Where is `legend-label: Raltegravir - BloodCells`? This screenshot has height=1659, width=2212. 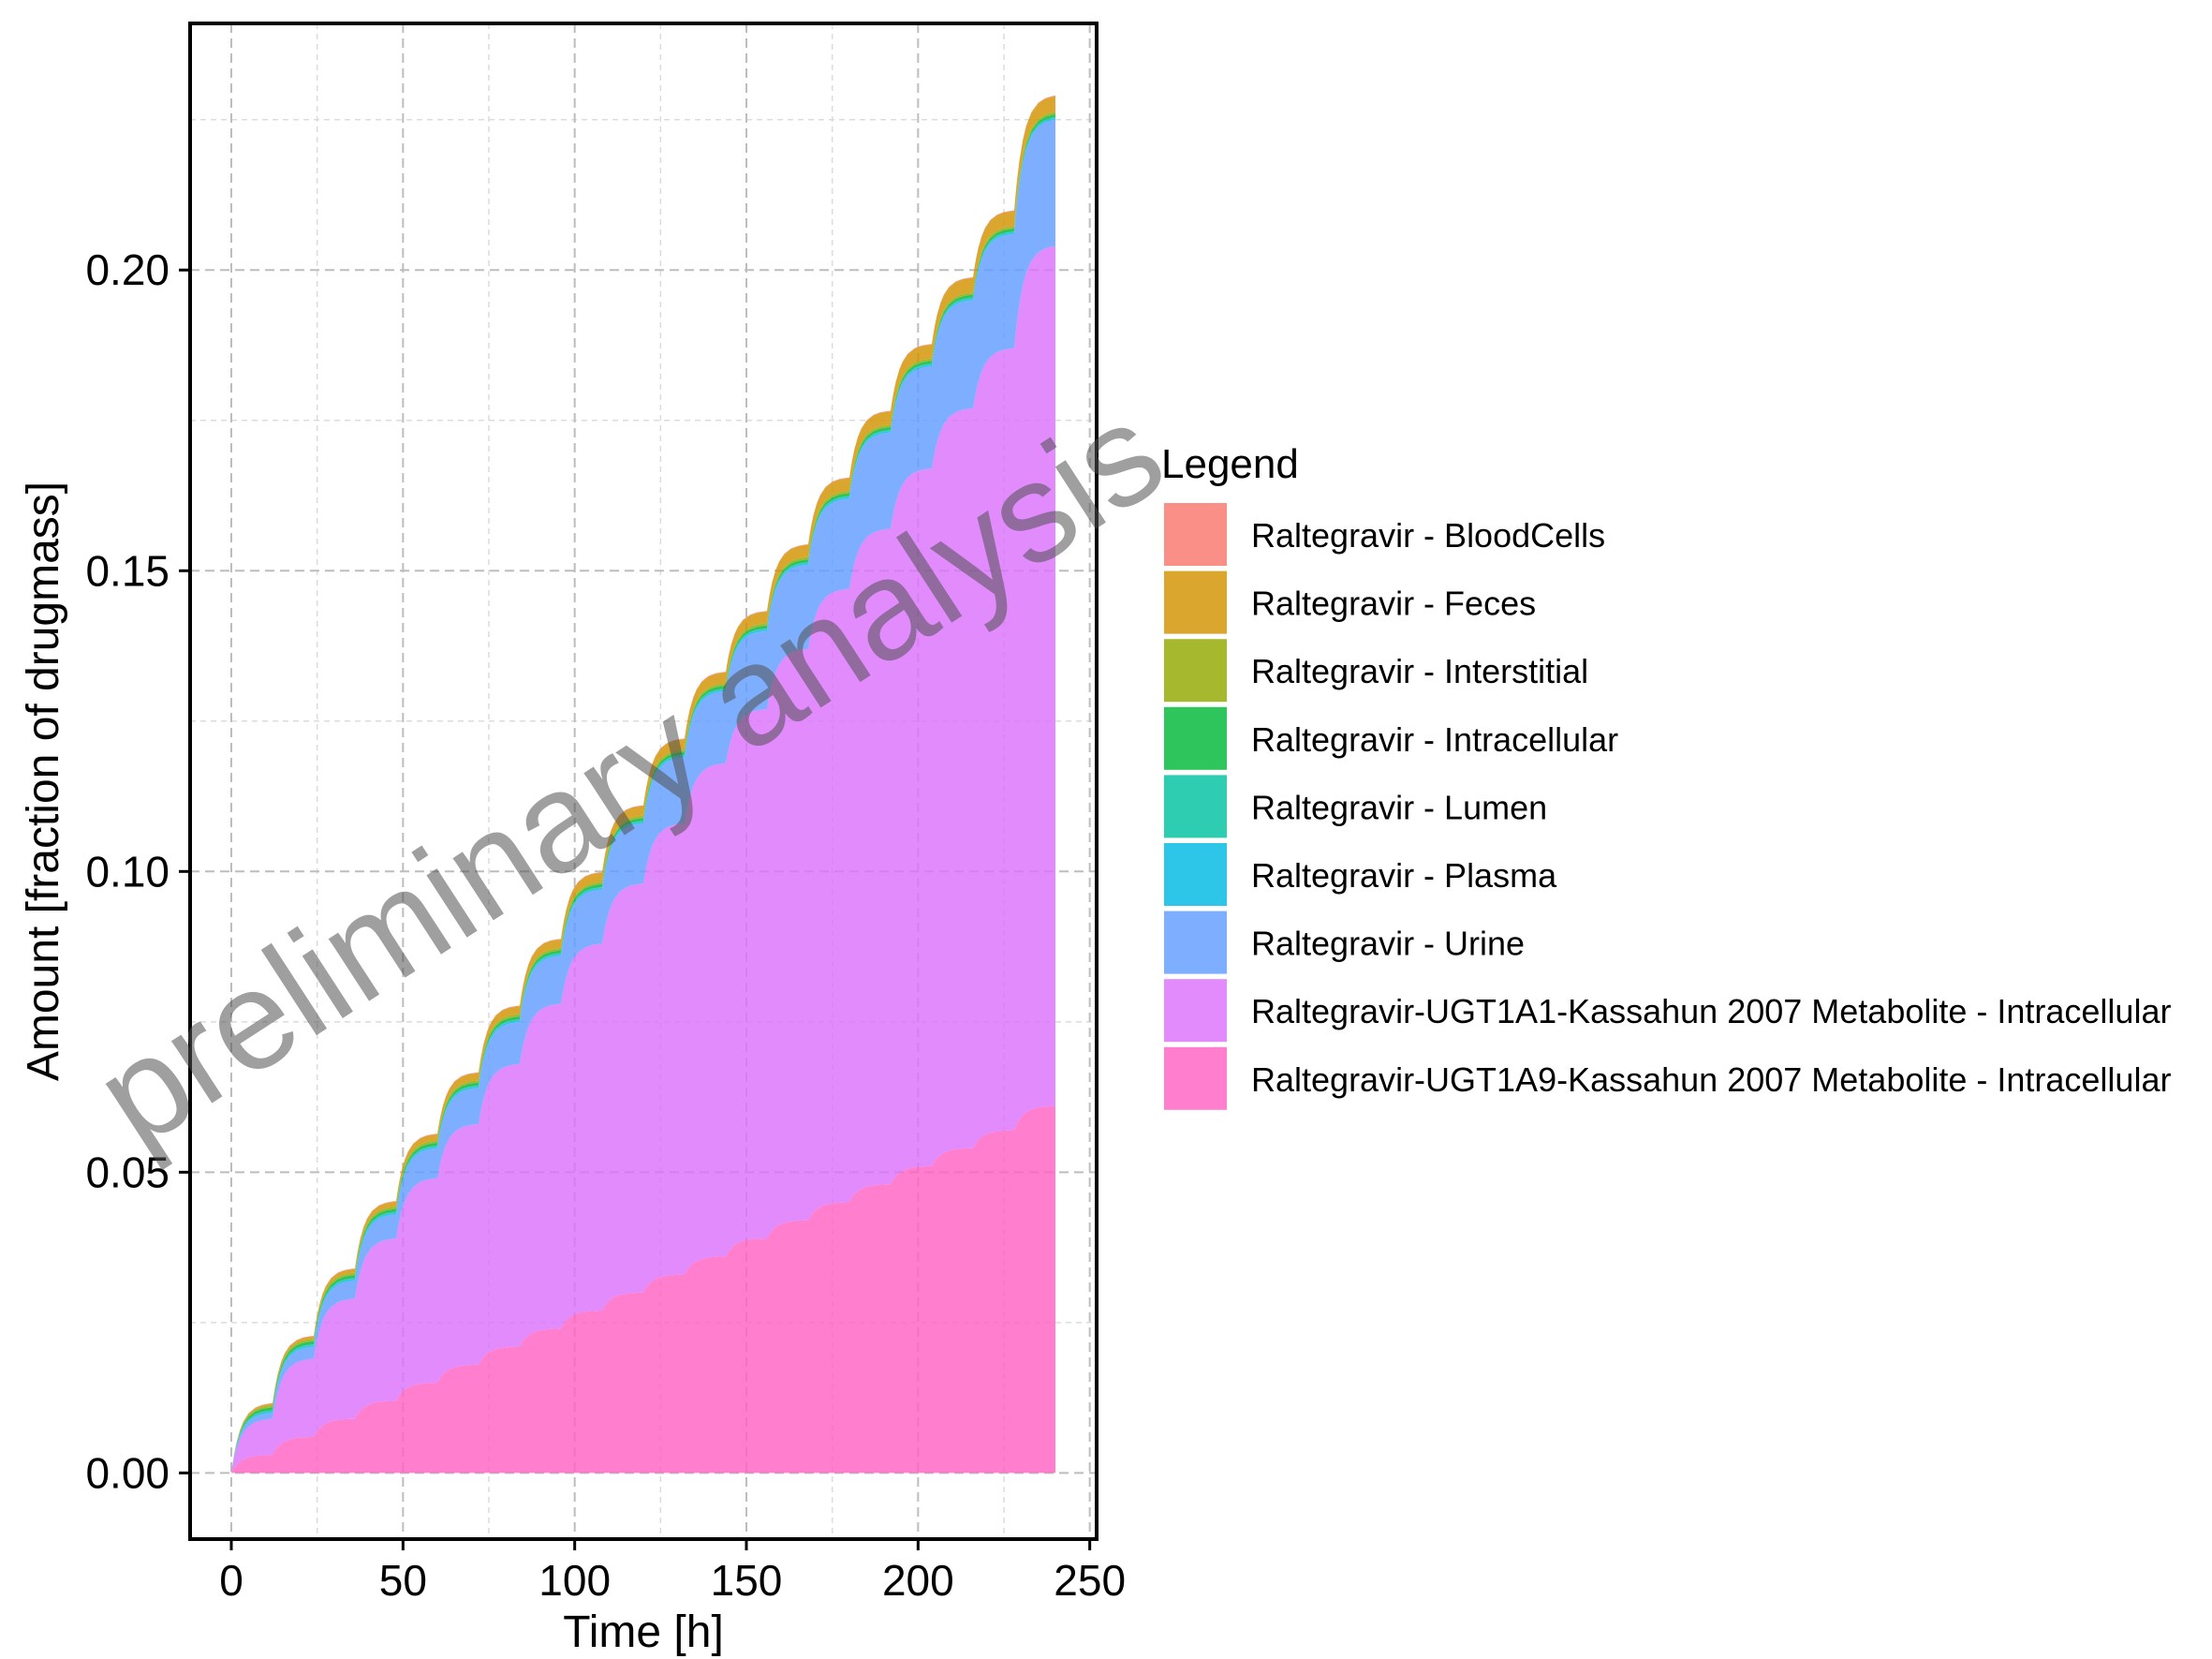 legend-label: Raltegravir - BloodCells is located at coordinates (1428, 536).